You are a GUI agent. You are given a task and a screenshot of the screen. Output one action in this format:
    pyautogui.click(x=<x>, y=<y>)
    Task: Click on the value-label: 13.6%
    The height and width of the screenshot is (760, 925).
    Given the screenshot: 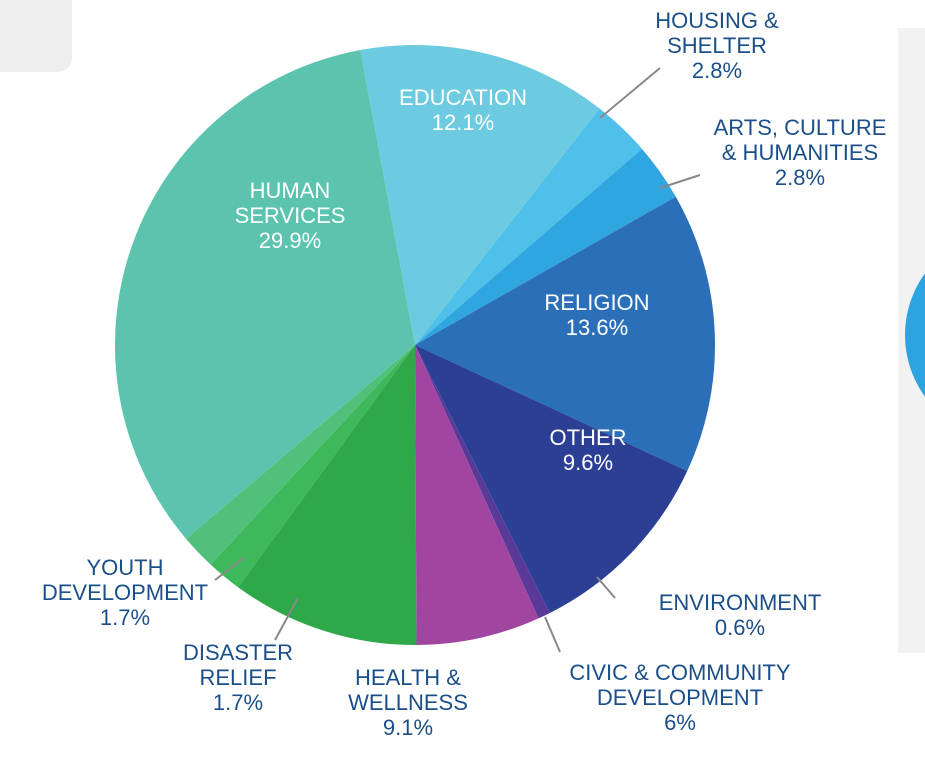 What is the action you would take?
    pyautogui.click(x=597, y=327)
    